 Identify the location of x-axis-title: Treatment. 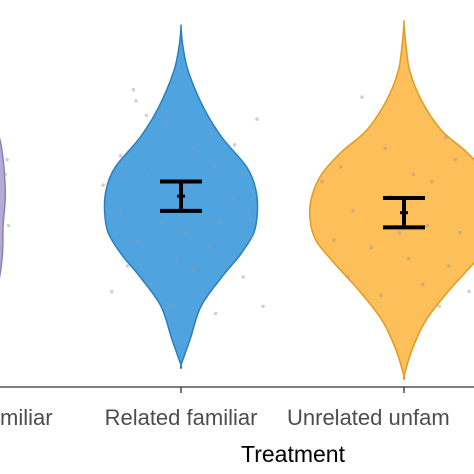
(293, 454).